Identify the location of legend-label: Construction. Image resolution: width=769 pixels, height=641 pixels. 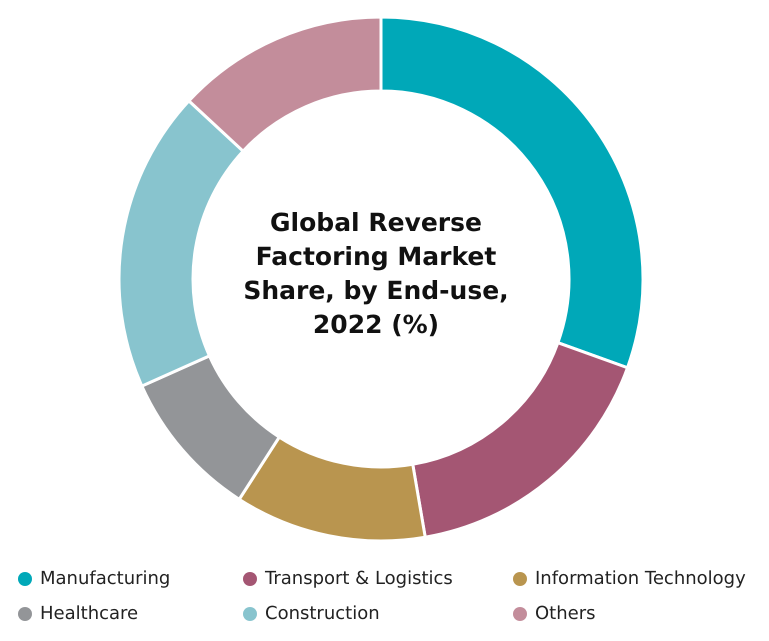
(322, 613).